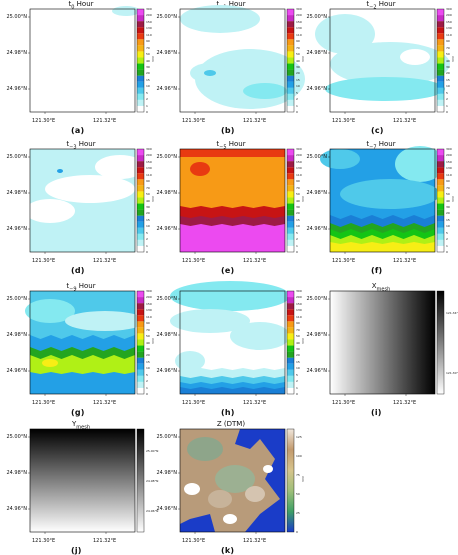  I want to click on colorbar-tick-label: 150, so click(299, 303).